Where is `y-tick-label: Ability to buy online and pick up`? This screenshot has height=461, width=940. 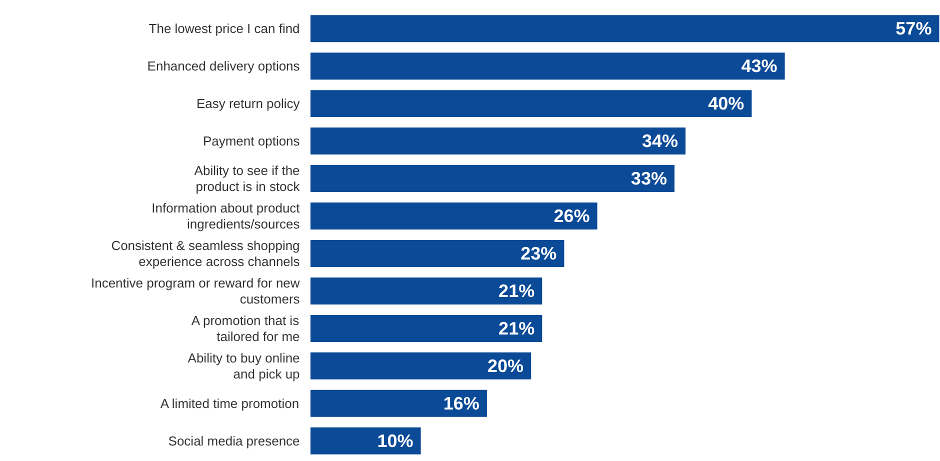 y-tick-label: Ability to buy online and pick up is located at coordinates (244, 366).